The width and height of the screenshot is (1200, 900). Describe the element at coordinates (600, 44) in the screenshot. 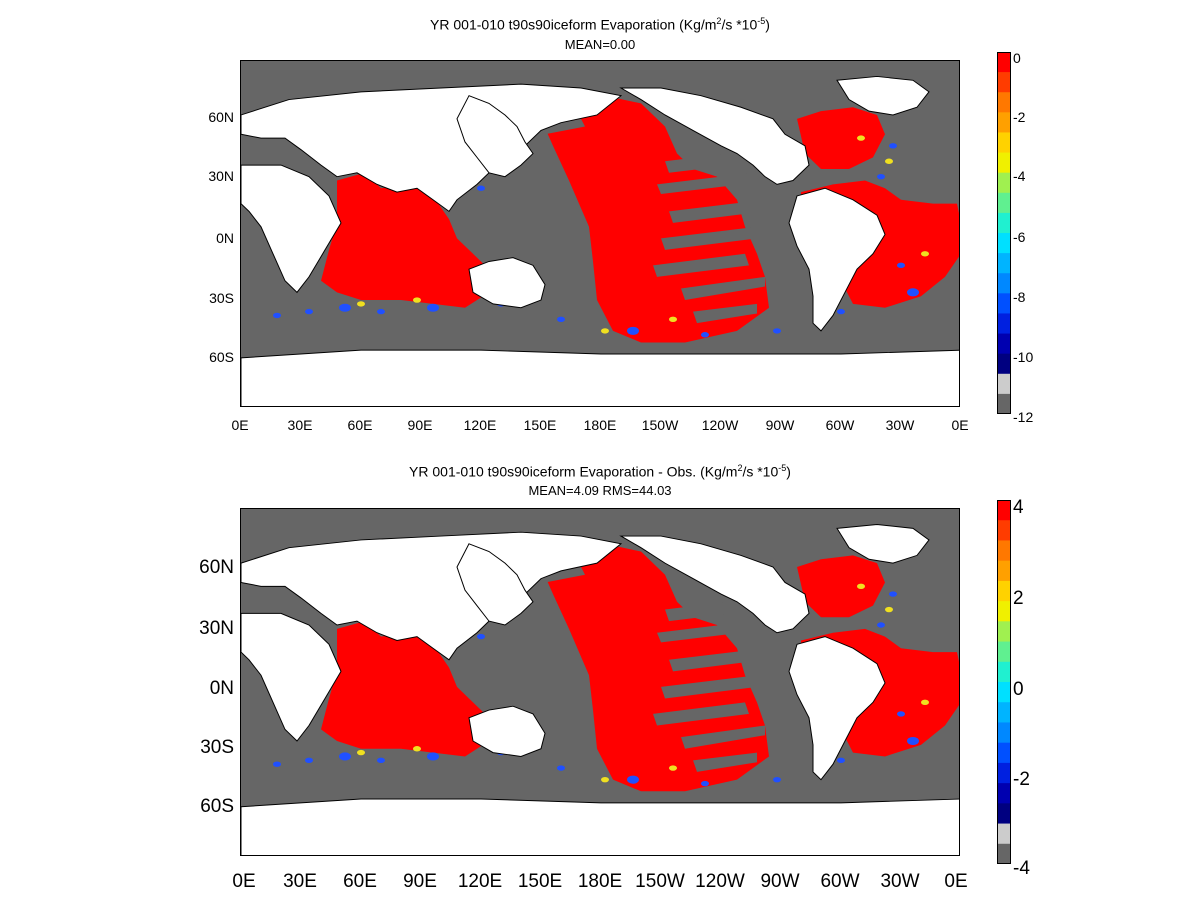

I see `panel-subtitle: MEAN=0.00` at that location.